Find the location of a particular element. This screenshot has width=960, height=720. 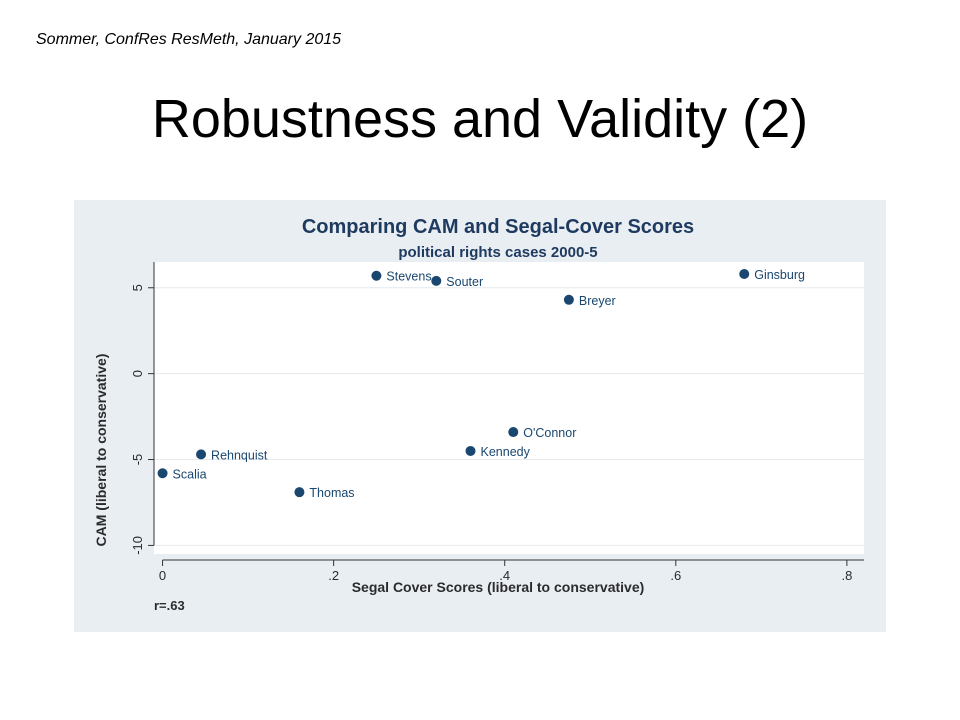

data-point-label: O'Connor is located at coordinates (549, 433).